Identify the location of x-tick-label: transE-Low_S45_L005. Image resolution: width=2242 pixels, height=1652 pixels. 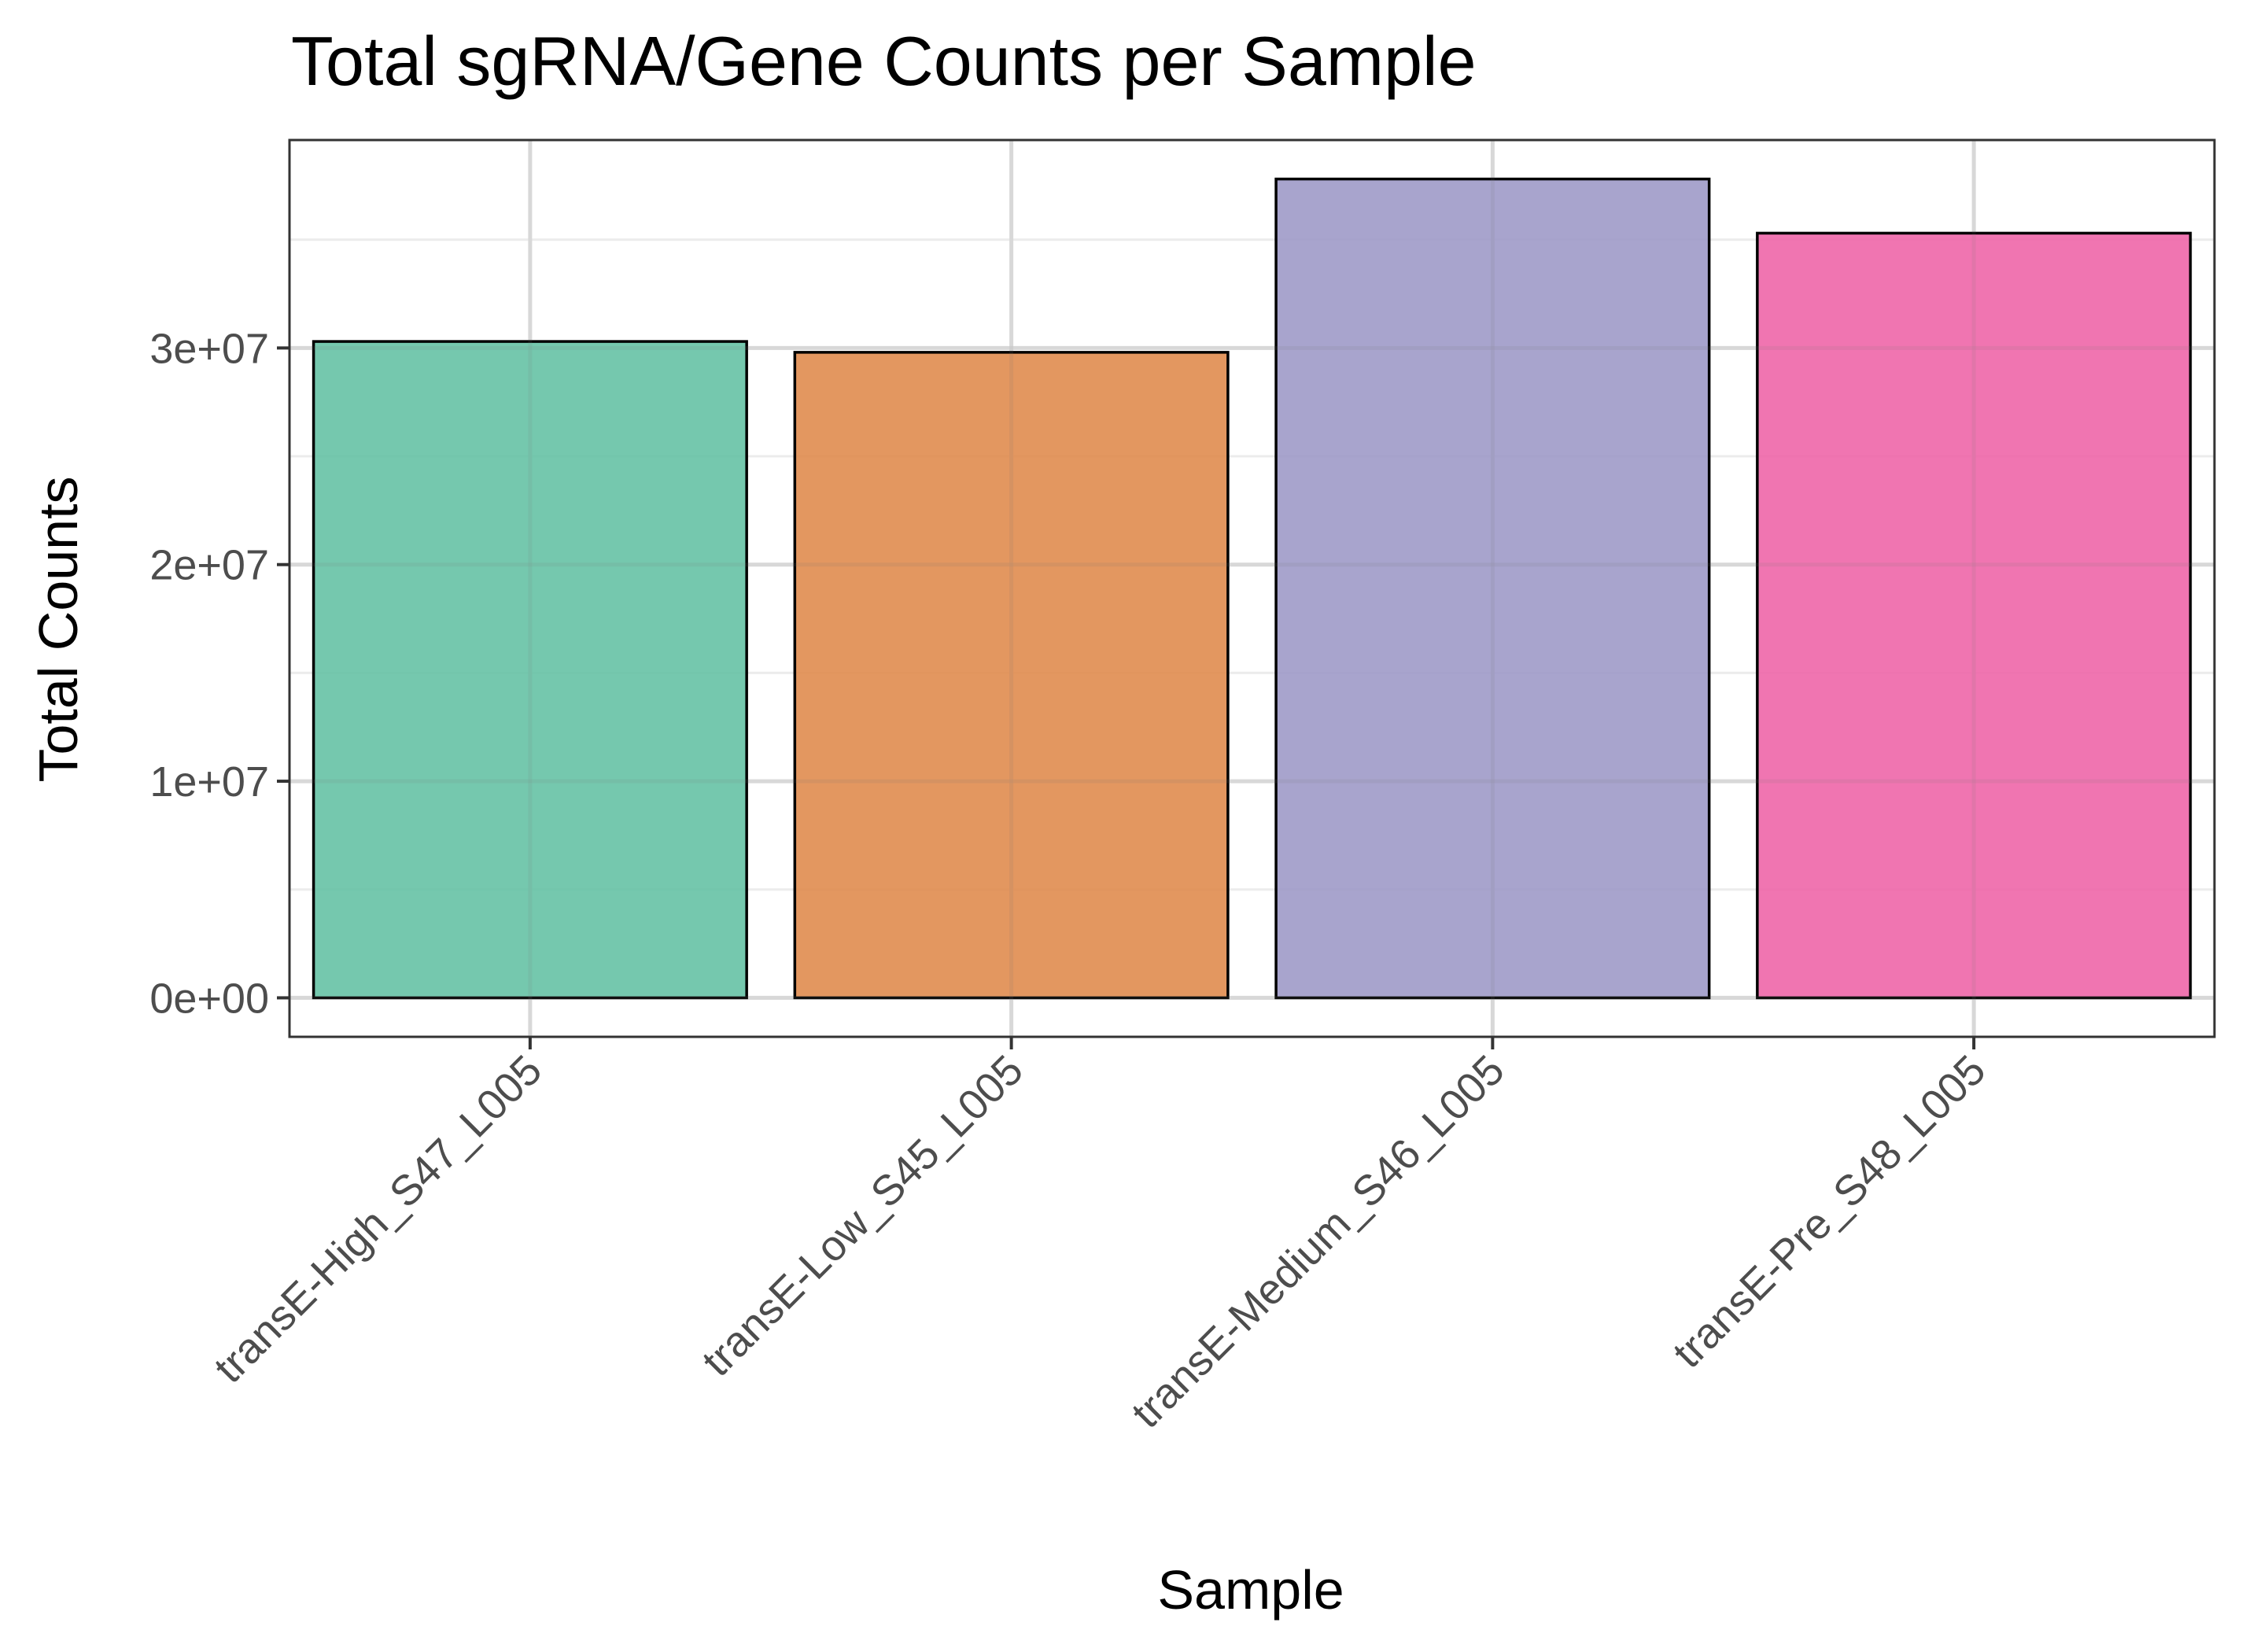
(862, 1215).